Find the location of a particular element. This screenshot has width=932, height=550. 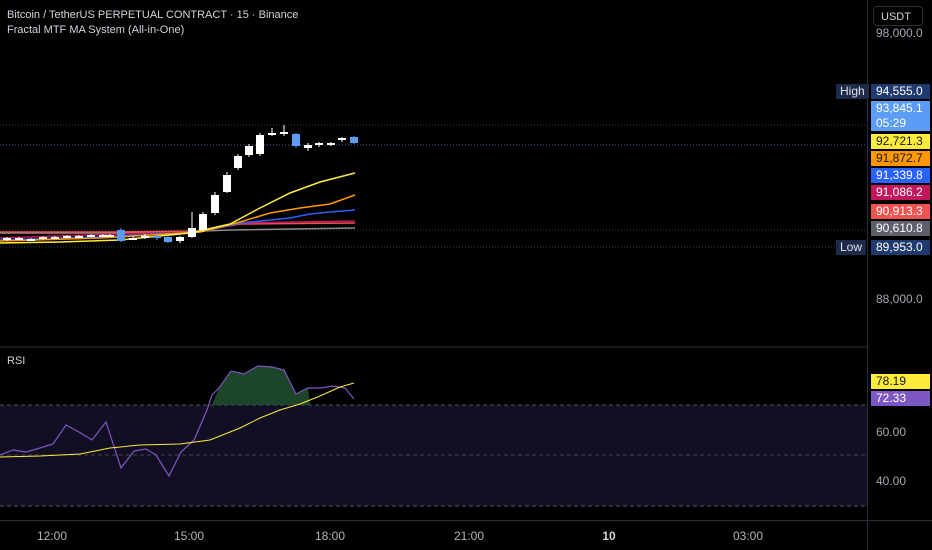

ma-yellow-line is located at coordinates (178, 208).